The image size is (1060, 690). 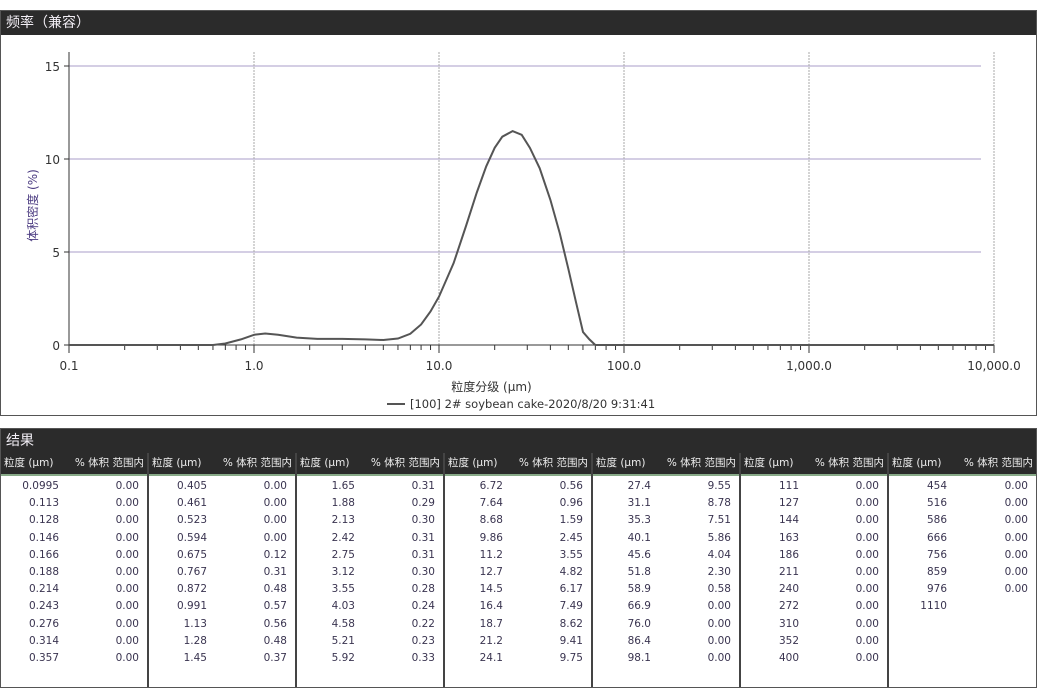 I want to click on table-row: 352 0.00, so click(x=814, y=641).